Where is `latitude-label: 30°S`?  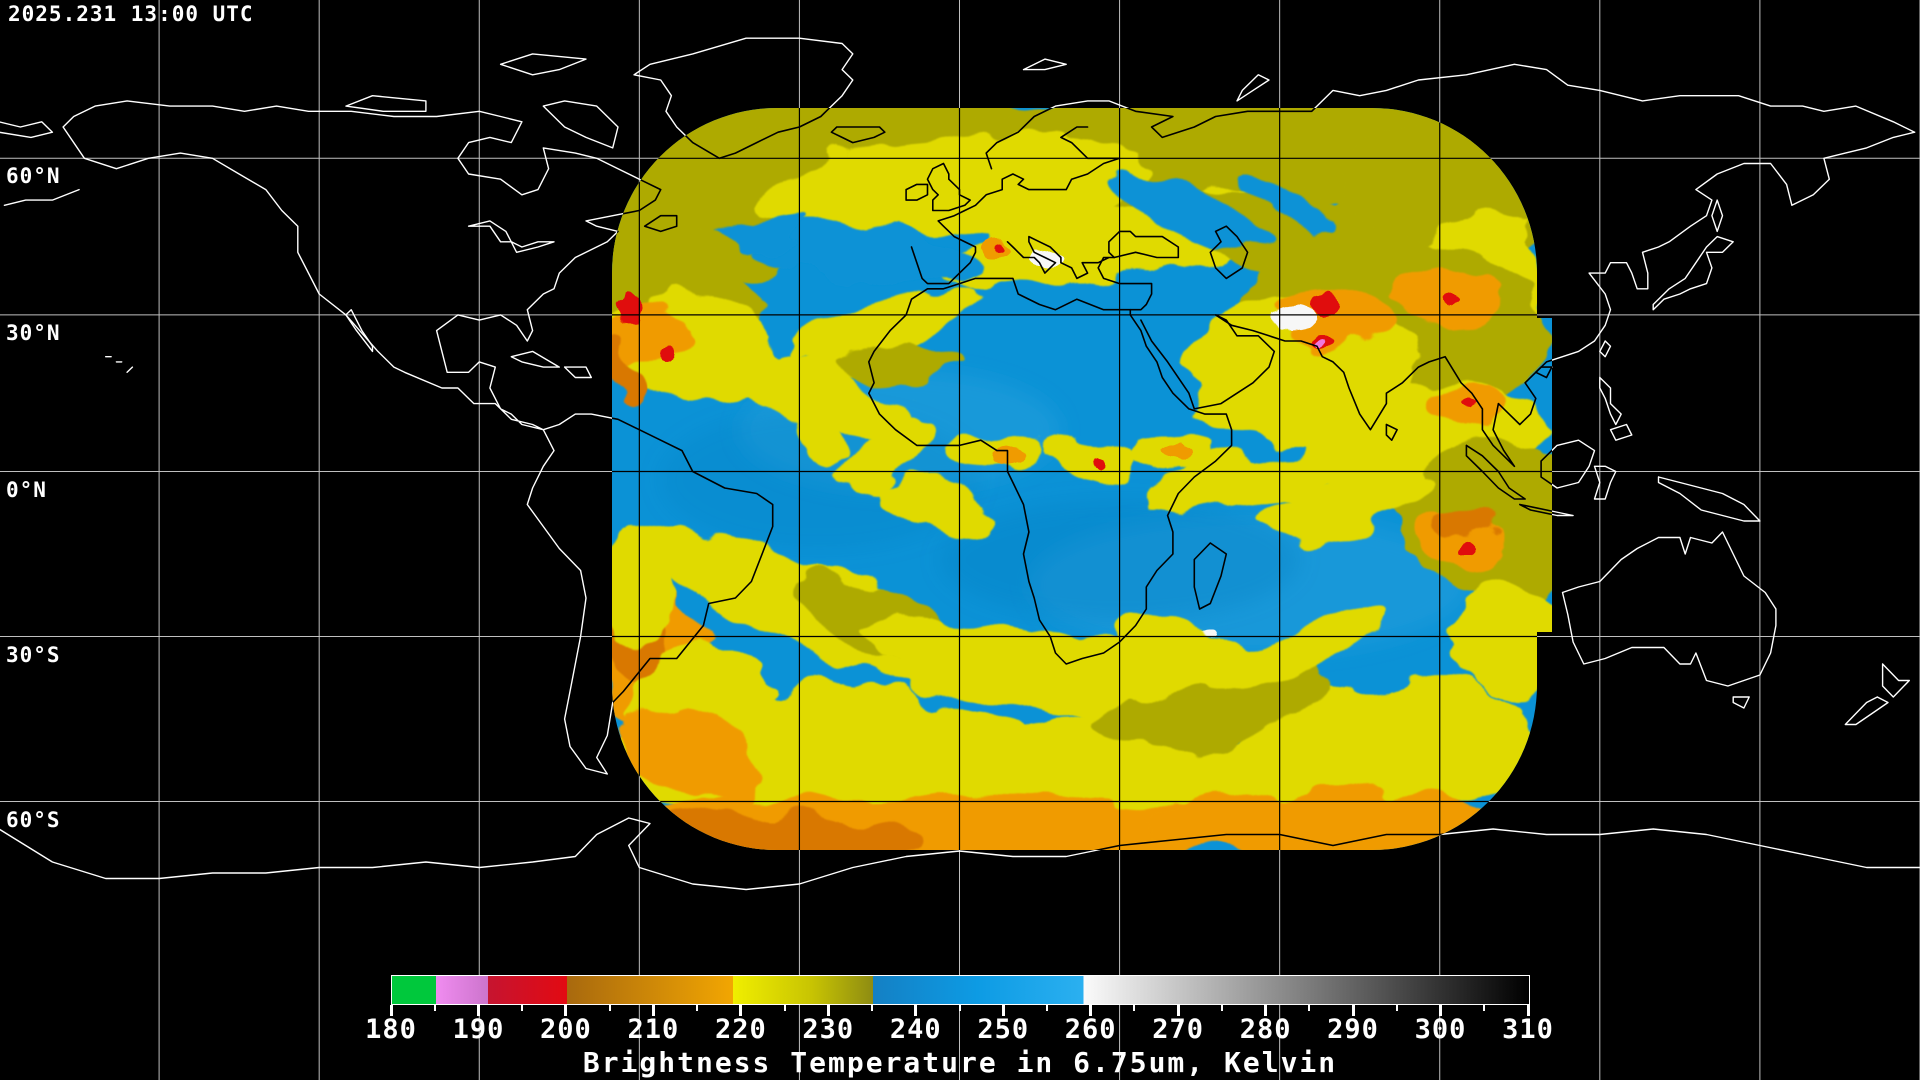
latitude-label: 30°S is located at coordinates (33, 654).